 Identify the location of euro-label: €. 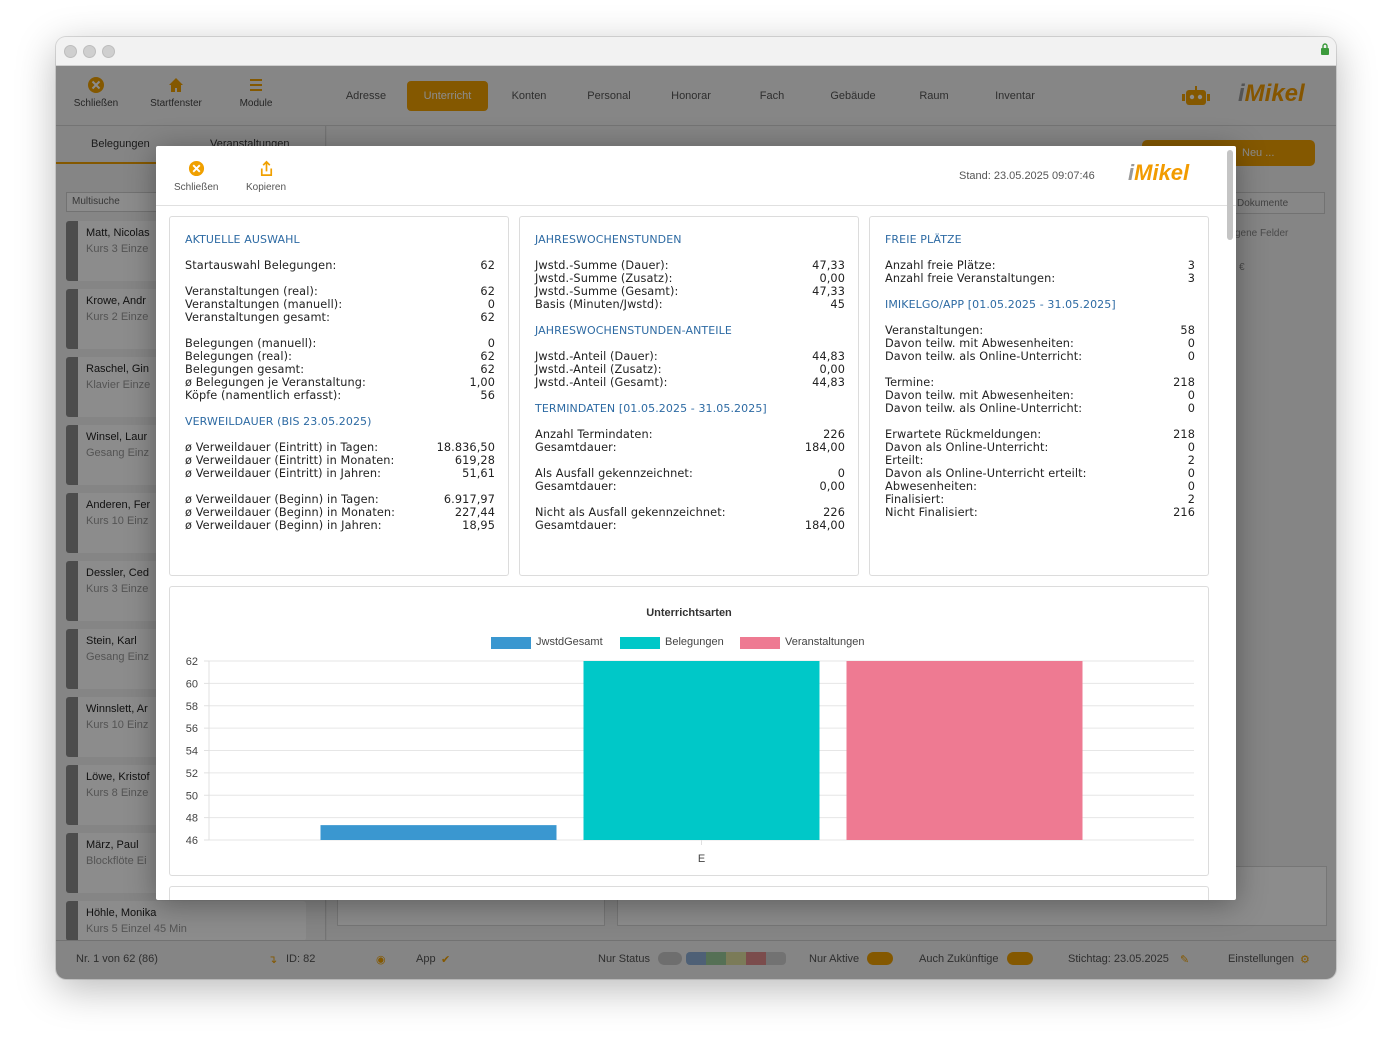
(1242, 267).